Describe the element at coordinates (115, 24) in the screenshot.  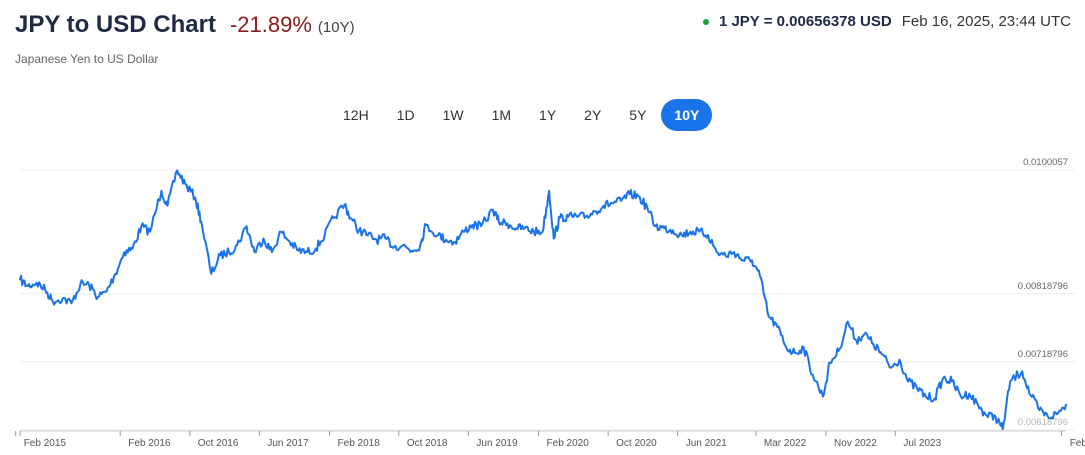
I see `page-title: JPY to USD Chart` at that location.